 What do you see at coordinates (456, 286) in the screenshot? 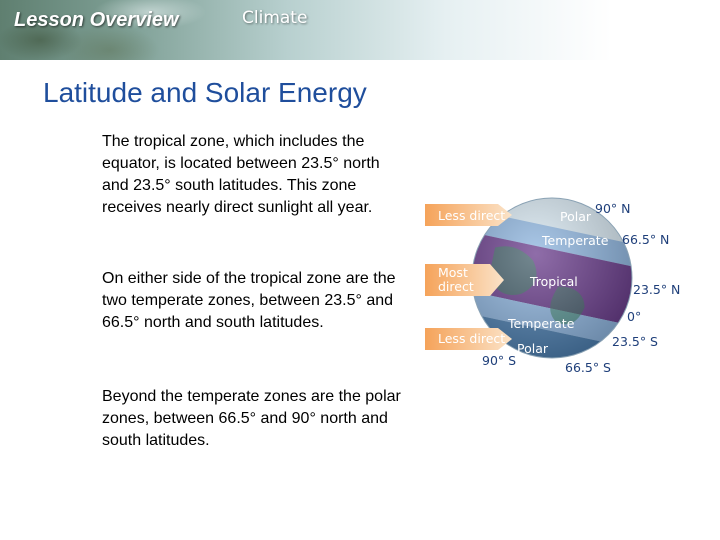
I see `arrow-label-direct: direct` at bounding box center [456, 286].